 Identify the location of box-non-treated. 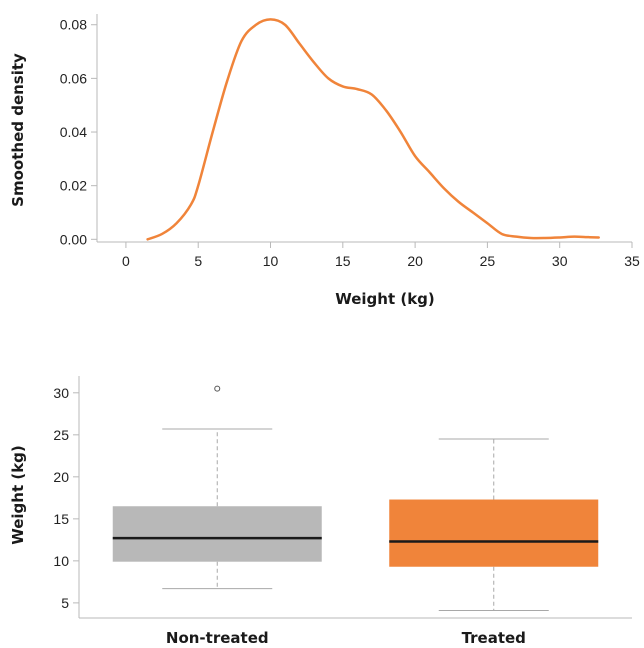
(217, 487).